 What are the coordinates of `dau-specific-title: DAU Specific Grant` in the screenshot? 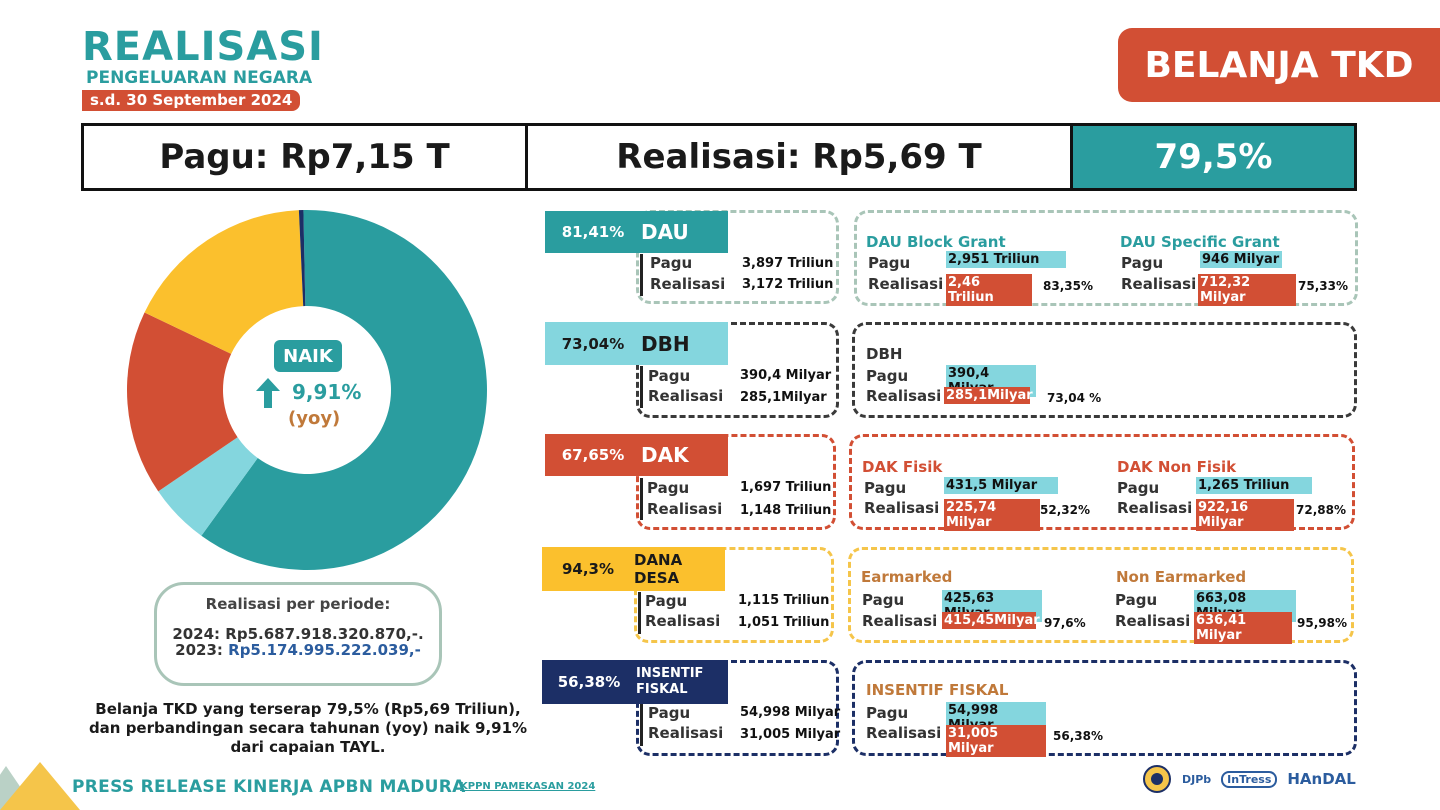 It's located at (1200, 242).